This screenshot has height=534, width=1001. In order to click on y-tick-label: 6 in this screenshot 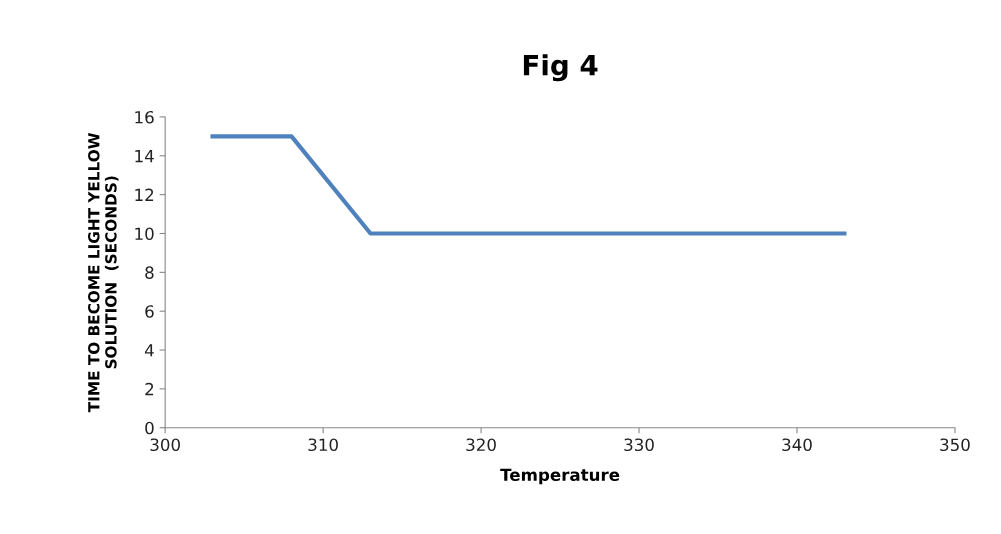, I will do `click(149, 311)`.